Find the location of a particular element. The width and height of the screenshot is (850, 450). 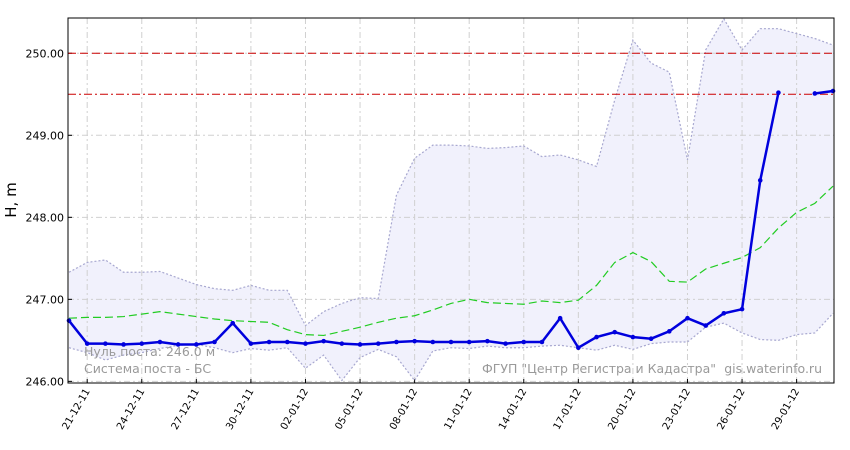

x-tick-label: 17-01-12 is located at coordinates (568, 409).